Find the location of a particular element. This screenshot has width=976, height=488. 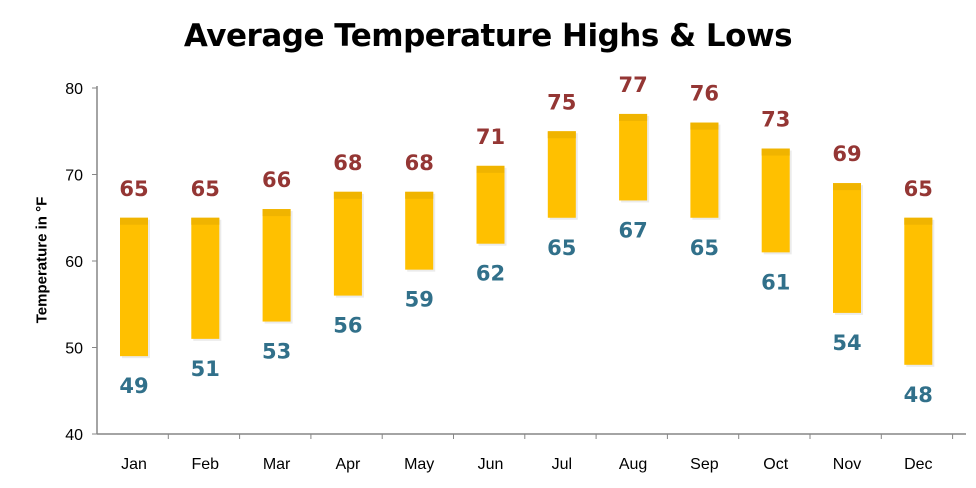

chart-title: Average Temperature Highs & Lows is located at coordinates (488, 36).